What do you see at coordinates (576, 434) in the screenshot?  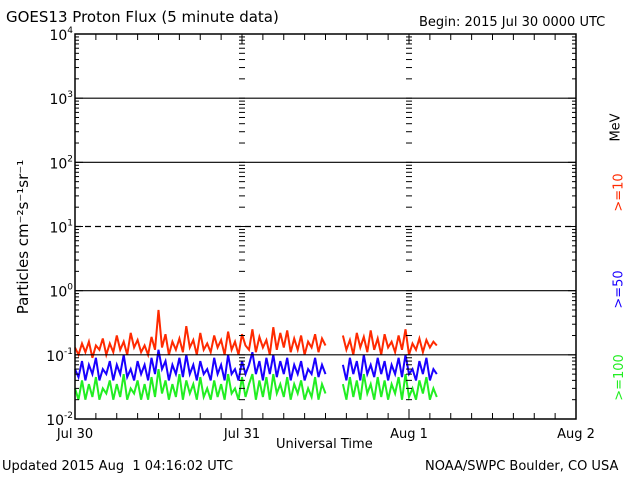 I see `x-tick-label: Aug 2` at bounding box center [576, 434].